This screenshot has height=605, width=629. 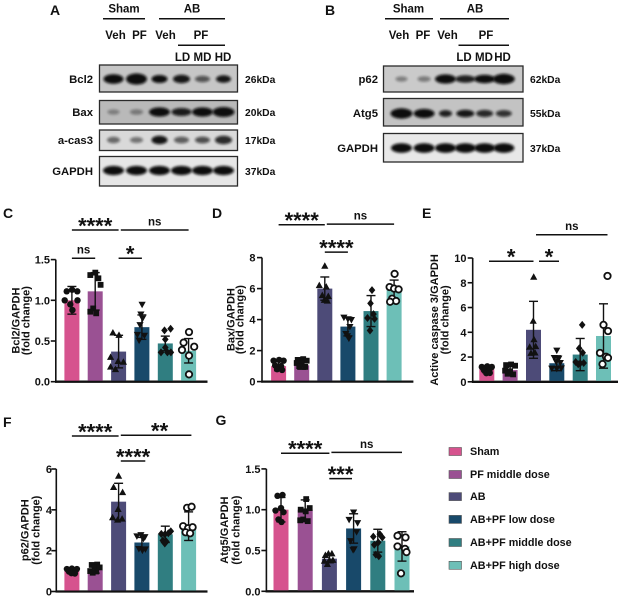 What do you see at coordinates (365, 114) in the screenshot?
I see `svg-text: Atg5` at bounding box center [365, 114].